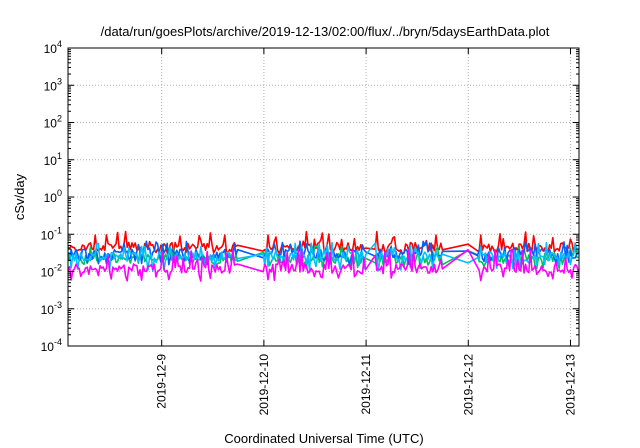  Describe the element at coordinates (264, 385) in the screenshot. I see `x-tick-label: 2019-12-10` at that location.